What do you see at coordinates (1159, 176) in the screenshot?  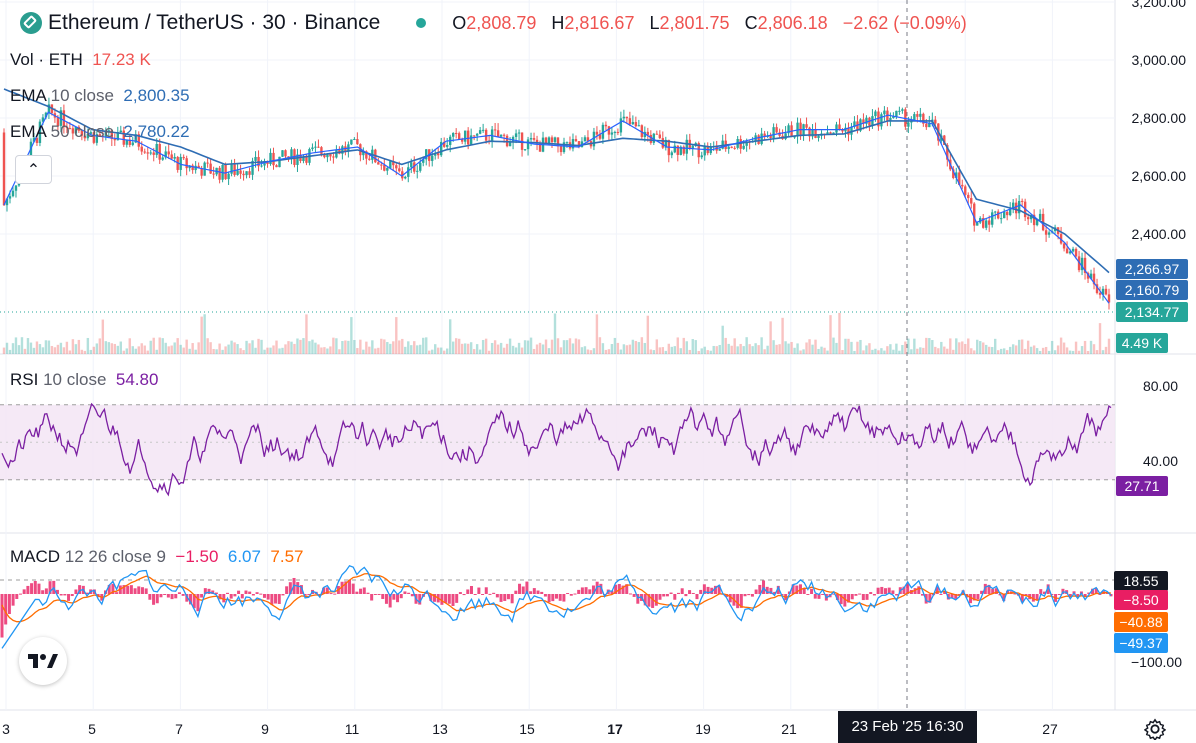 I see `price-tick: 2,600.00` at bounding box center [1159, 176].